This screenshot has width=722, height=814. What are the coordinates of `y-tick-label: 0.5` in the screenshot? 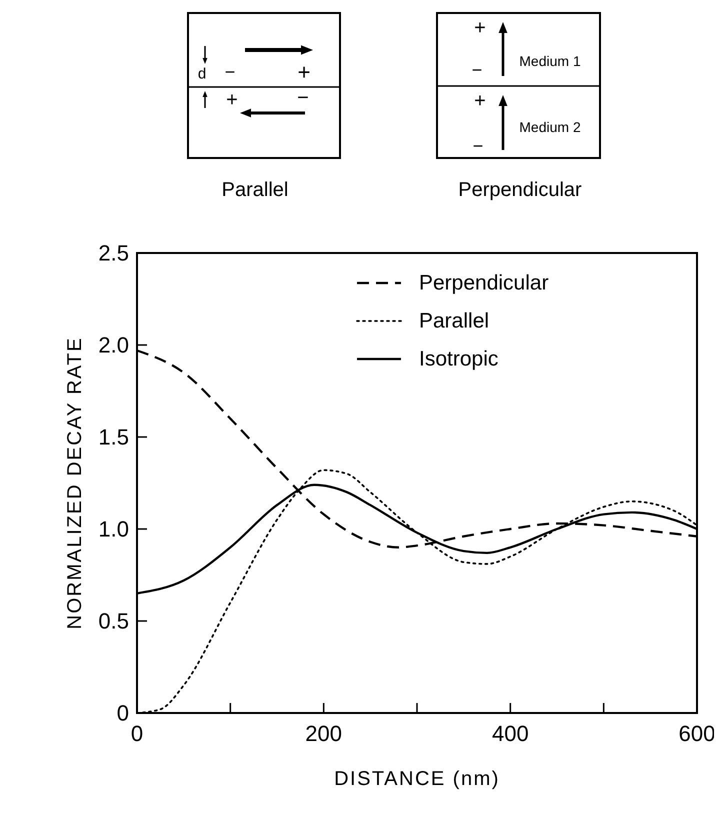 It's located at (113, 621).